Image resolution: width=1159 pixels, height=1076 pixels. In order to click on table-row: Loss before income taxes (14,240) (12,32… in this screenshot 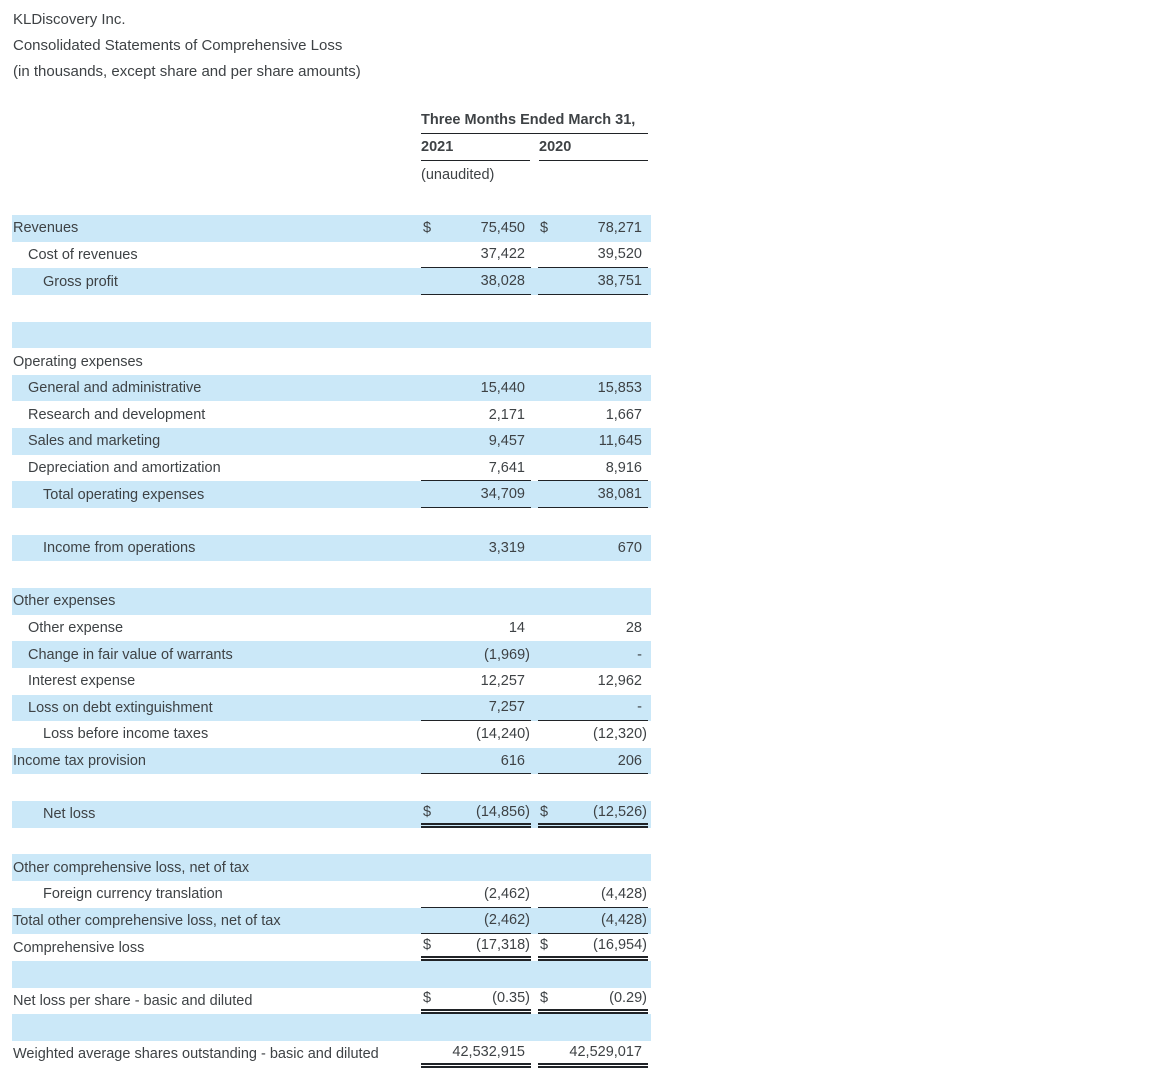, I will do `click(331, 734)`.